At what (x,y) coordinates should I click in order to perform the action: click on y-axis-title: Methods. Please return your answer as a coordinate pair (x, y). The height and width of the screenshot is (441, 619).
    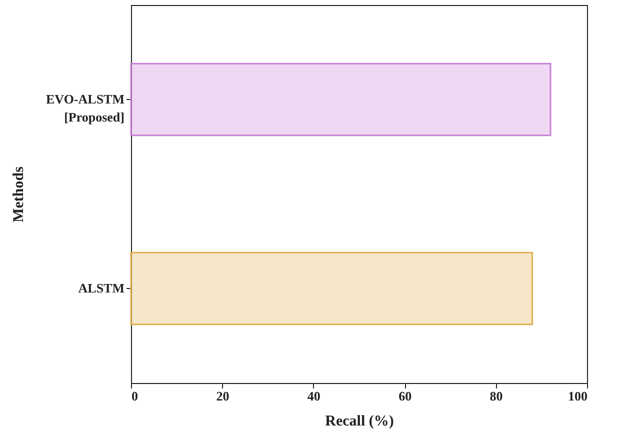
    Looking at the image, I should click on (19, 194).